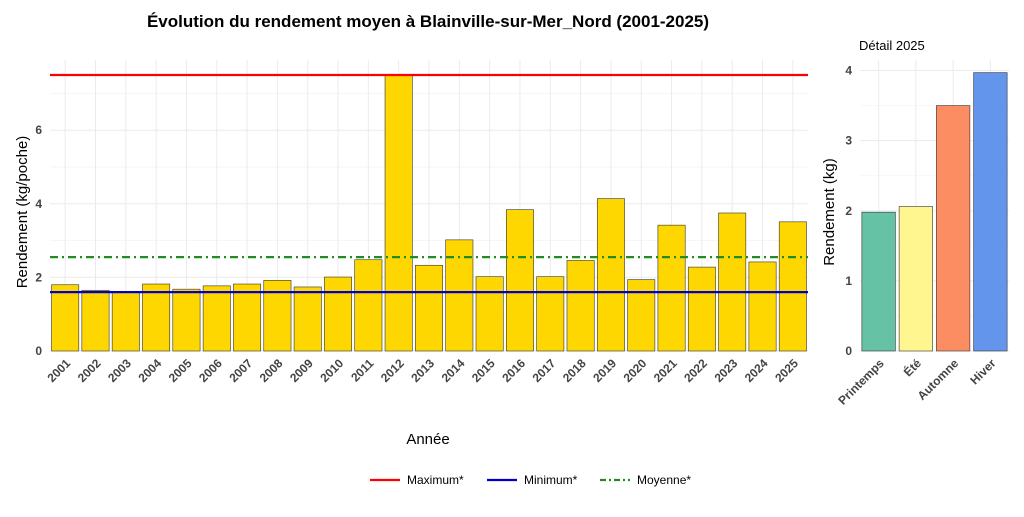  What do you see at coordinates (362, 370) in the screenshot?
I see `main-x-tick-label: 2011` at bounding box center [362, 370].